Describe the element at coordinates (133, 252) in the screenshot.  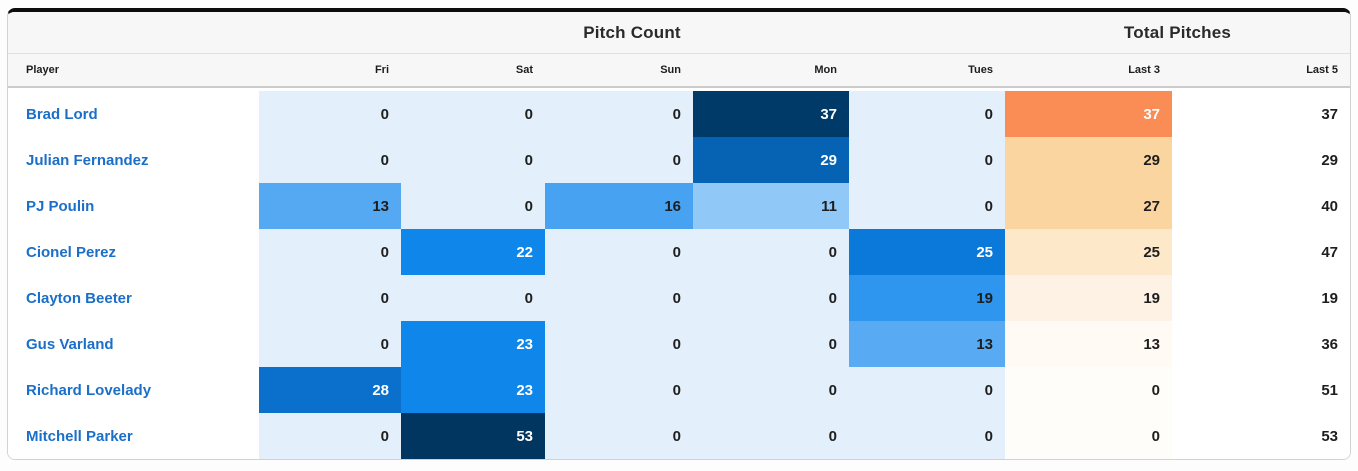
I see `player-link: Cionel Perez` at that location.